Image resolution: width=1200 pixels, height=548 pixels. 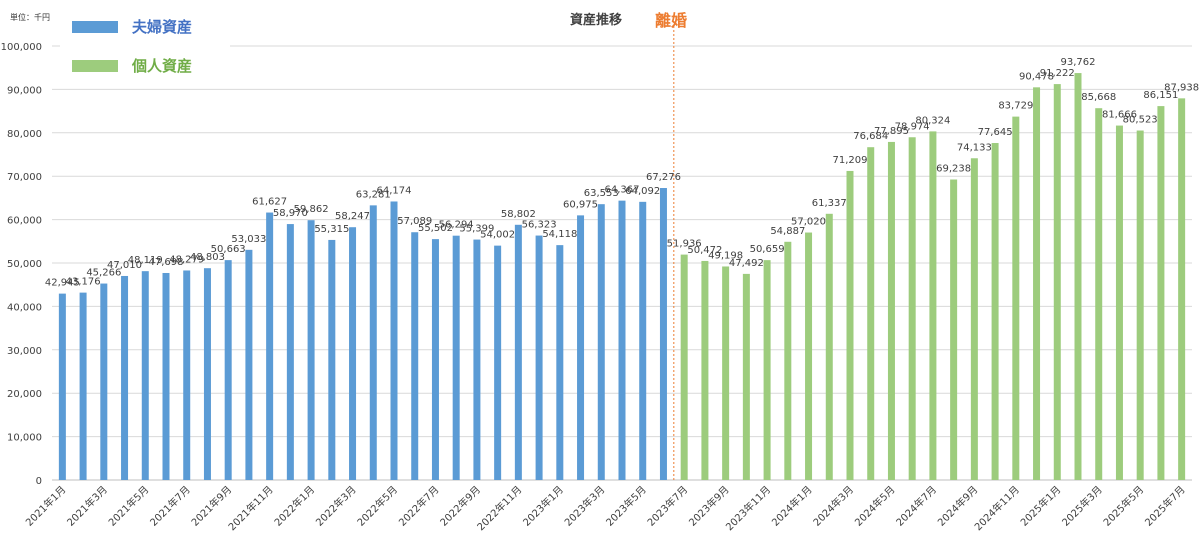 What do you see at coordinates (932, 120) in the screenshot?
I see `data-label: 80,324` at bounding box center [932, 120].